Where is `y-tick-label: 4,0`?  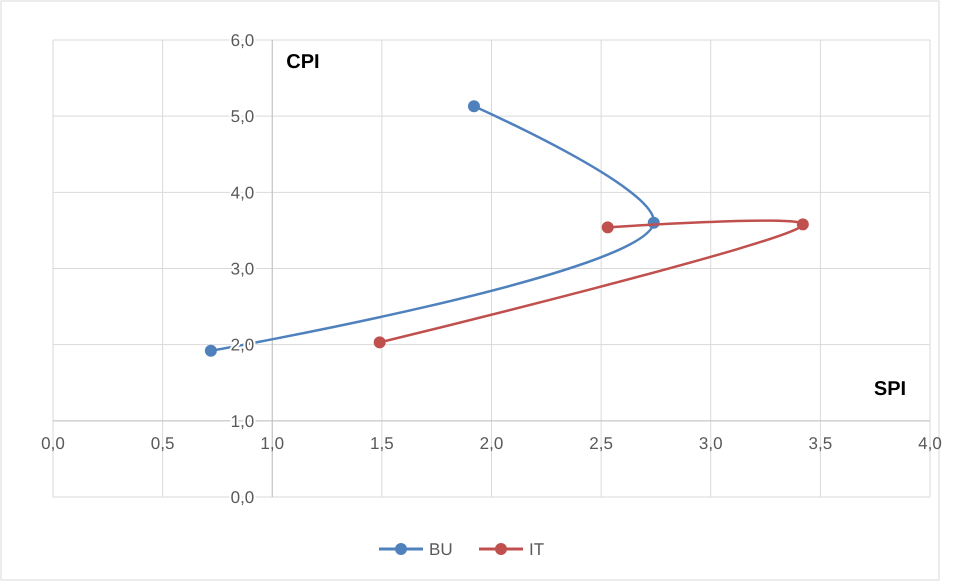
y-tick-label: 4,0 is located at coordinates (242, 192).